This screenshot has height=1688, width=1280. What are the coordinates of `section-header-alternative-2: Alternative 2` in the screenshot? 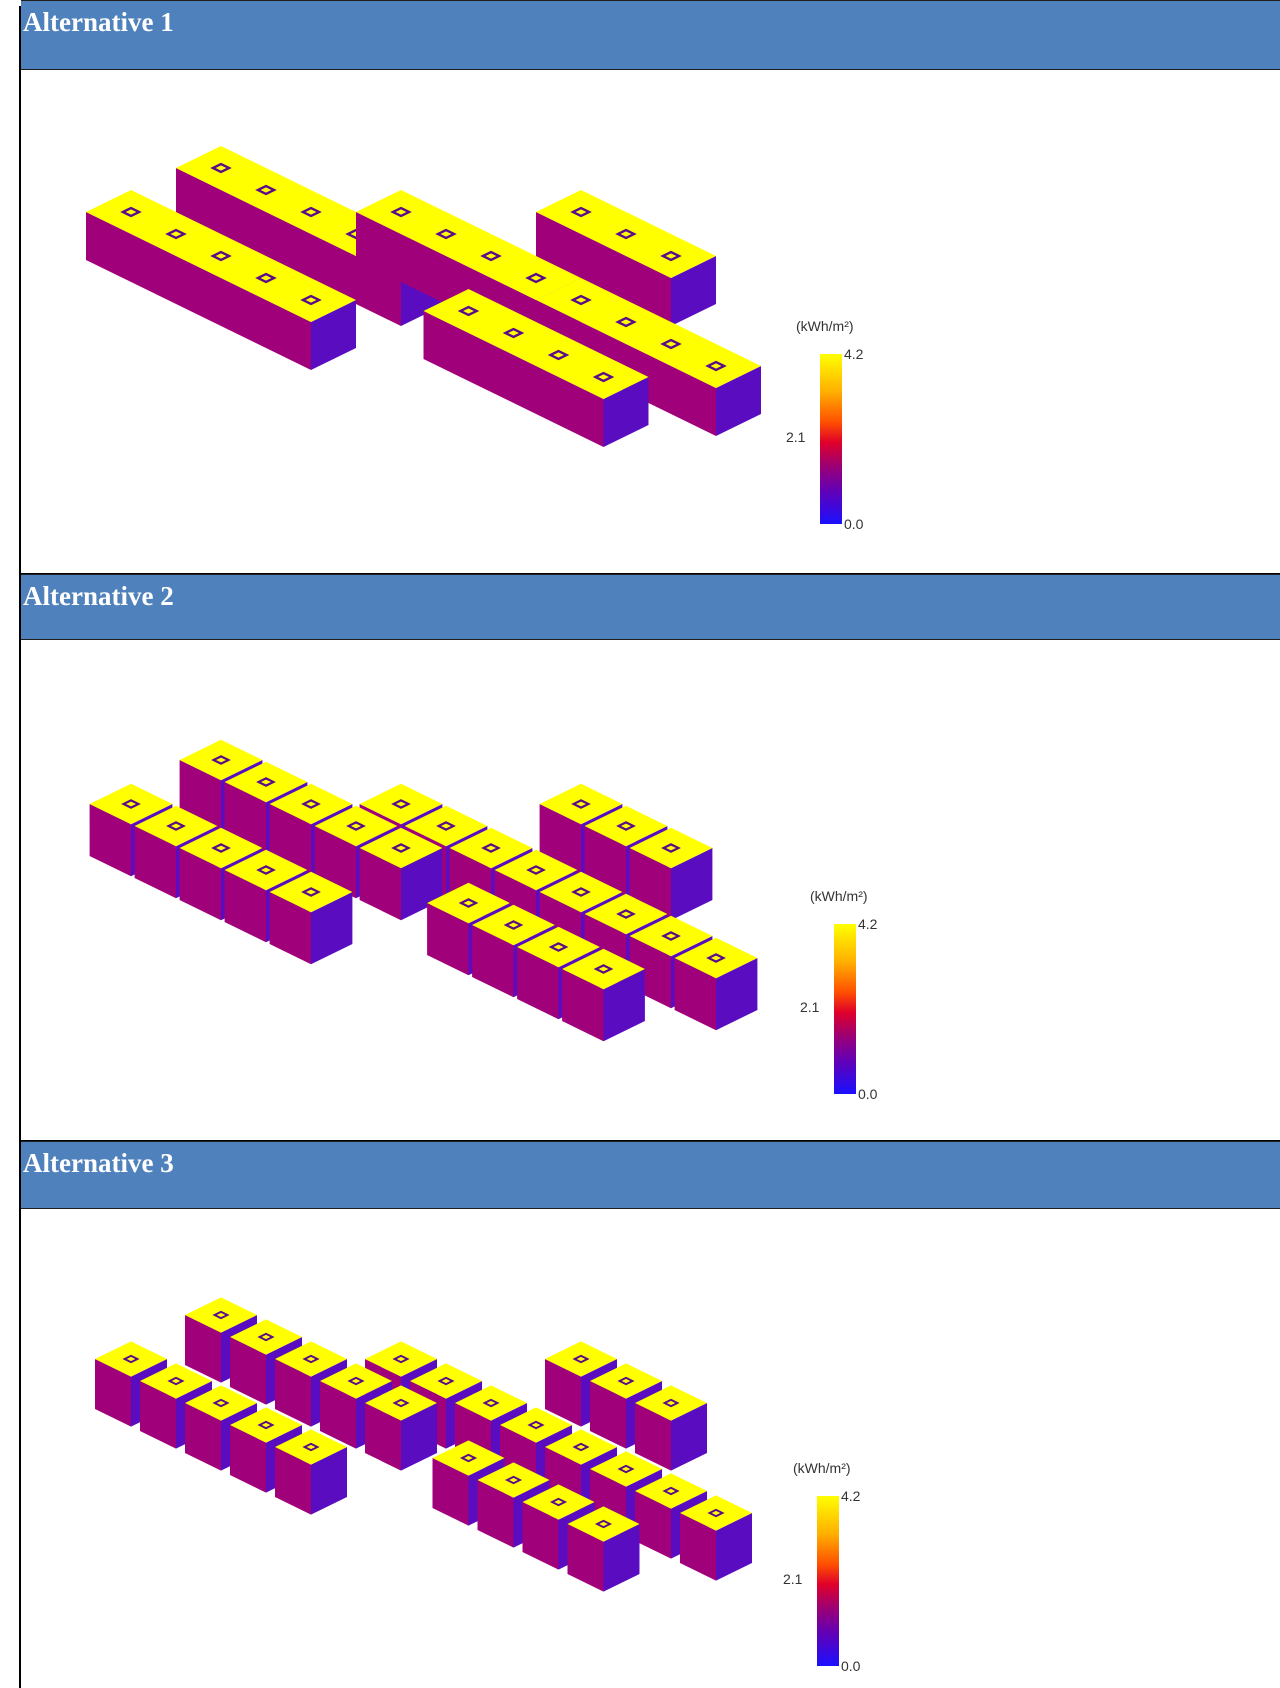 It's located at (650, 607).